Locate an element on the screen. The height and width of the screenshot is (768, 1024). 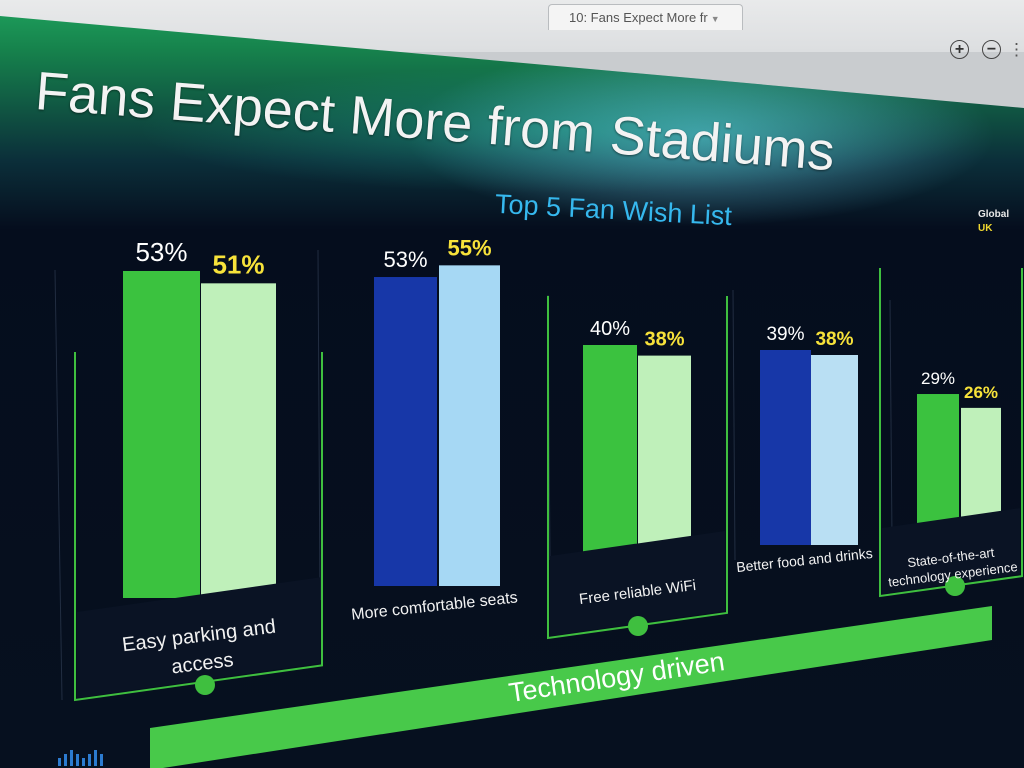
data-label-uk-5: 26% is located at coordinates (981, 392).